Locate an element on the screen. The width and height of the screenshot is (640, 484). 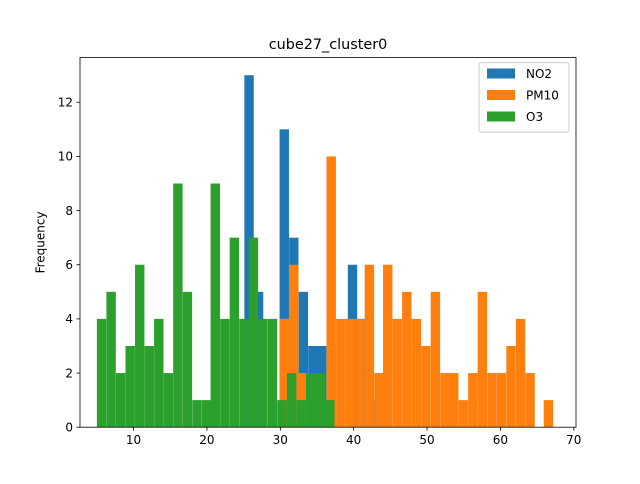
x-tick-label: 30 is located at coordinates (280, 440).